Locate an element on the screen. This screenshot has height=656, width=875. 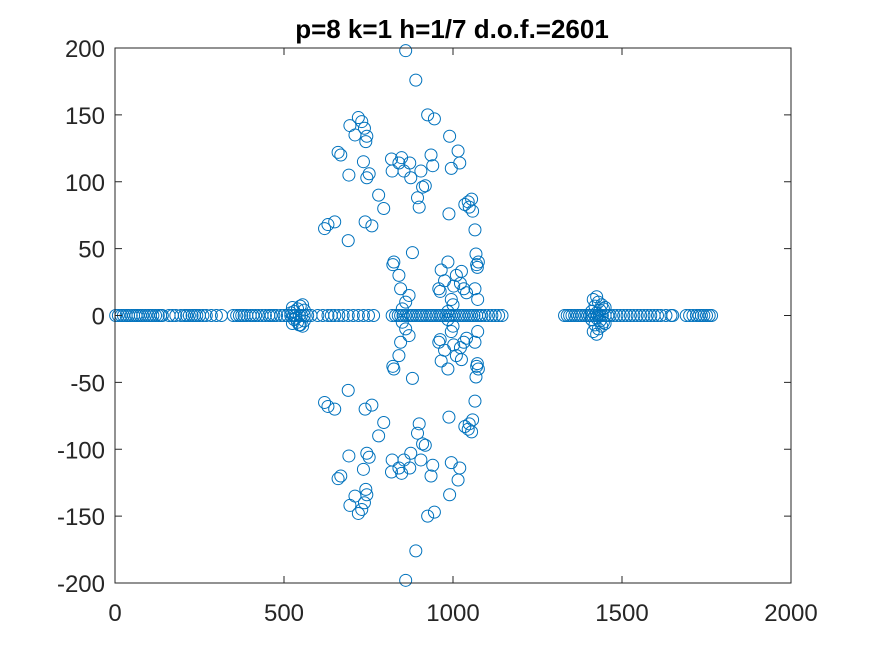
y-tick-label: 150 is located at coordinates (85, 116).